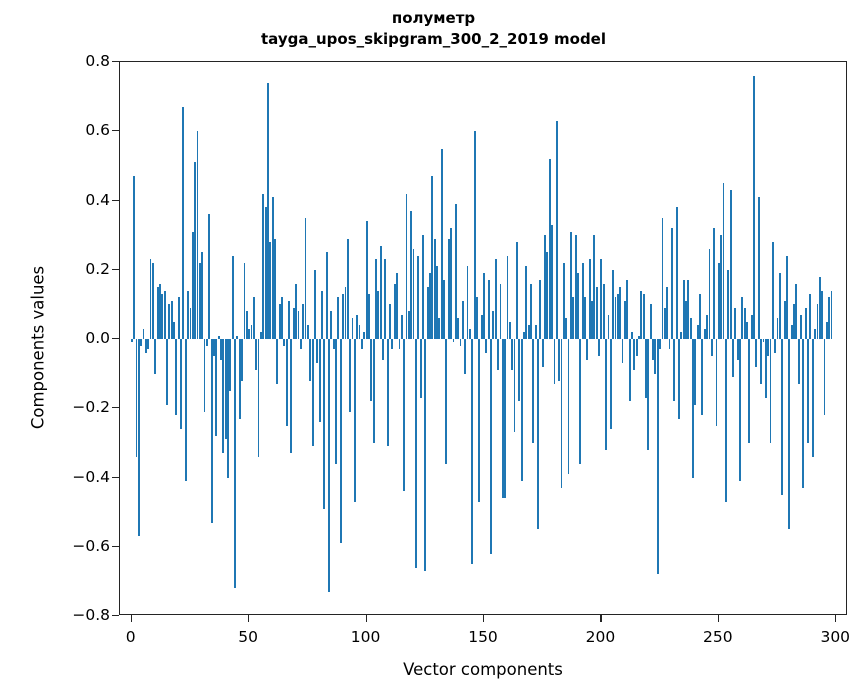 This screenshot has height=696, width=867. What do you see at coordinates (484, 635) in the screenshot?
I see `x-axis-tick-labels: 0 50 100 150 200 250 300` at bounding box center [484, 635].